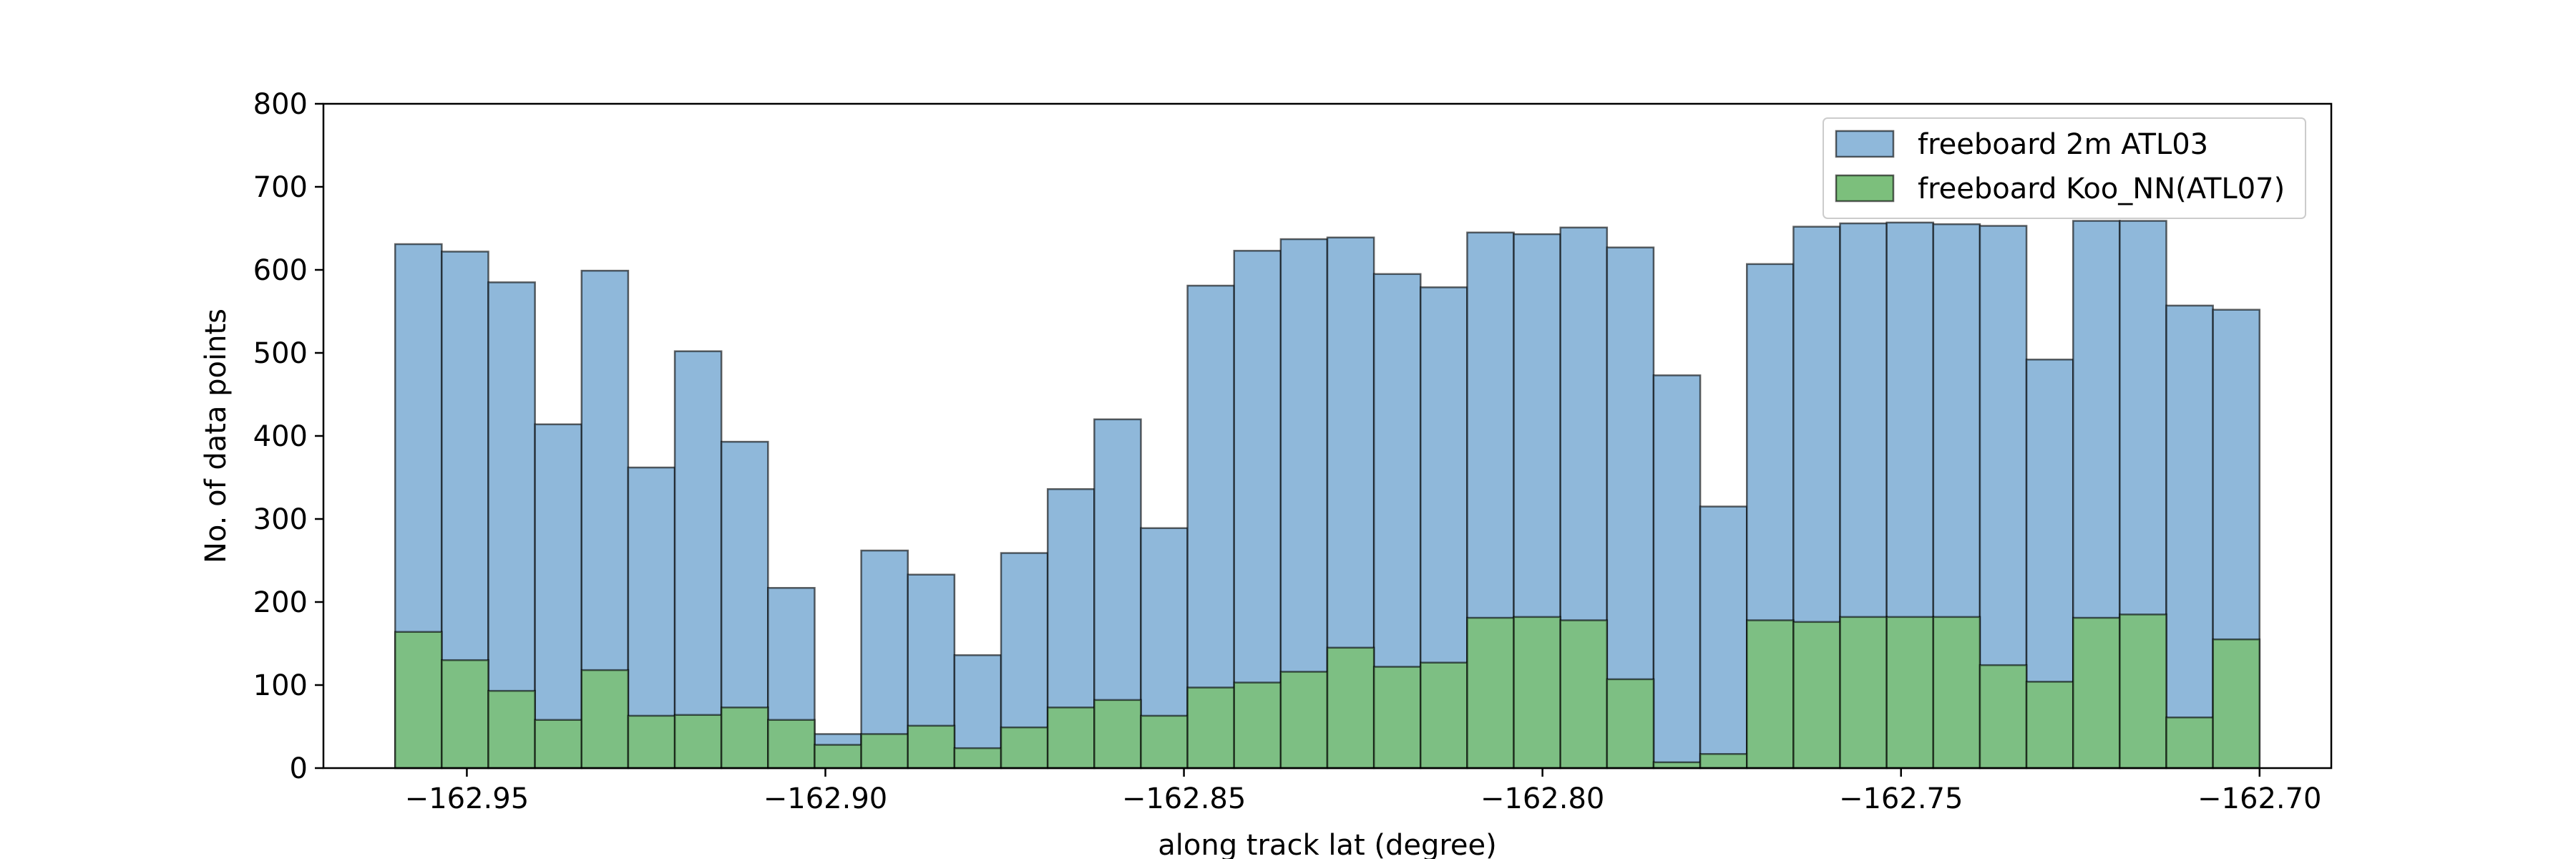  Describe the element at coordinates (280, 270) in the screenshot. I see `y-tick-label: 600` at that location.